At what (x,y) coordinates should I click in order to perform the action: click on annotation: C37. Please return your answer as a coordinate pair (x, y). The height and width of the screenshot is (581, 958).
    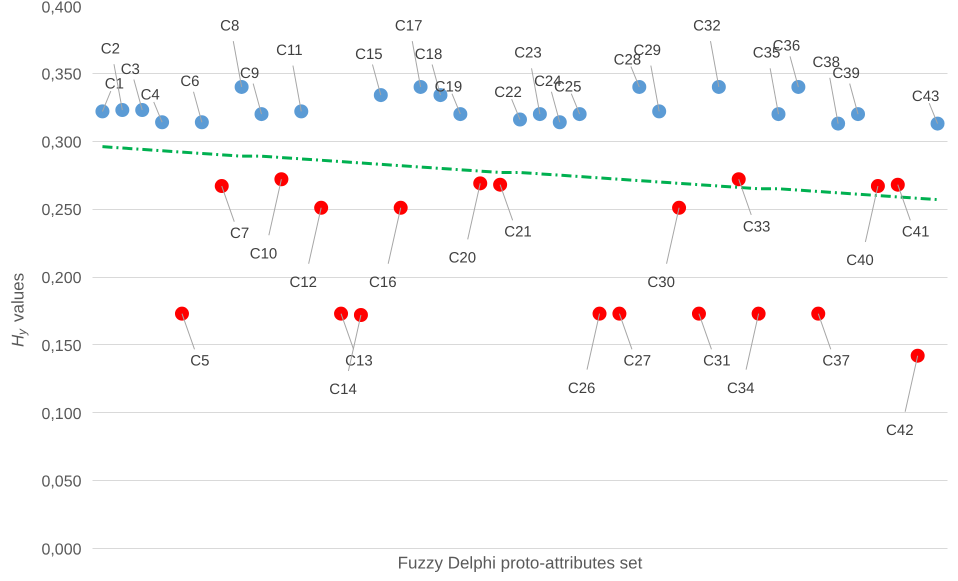
    Looking at the image, I should click on (836, 361).